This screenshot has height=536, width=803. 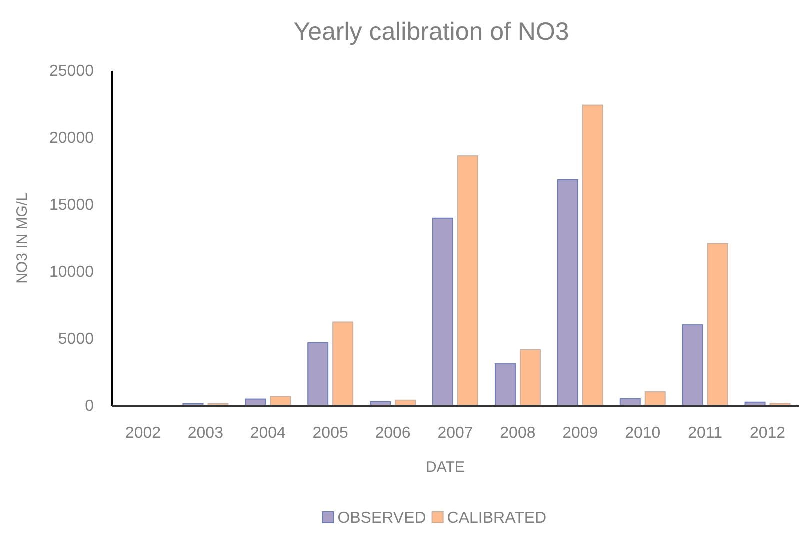 I want to click on x-tick-label: 2003, so click(x=206, y=433).